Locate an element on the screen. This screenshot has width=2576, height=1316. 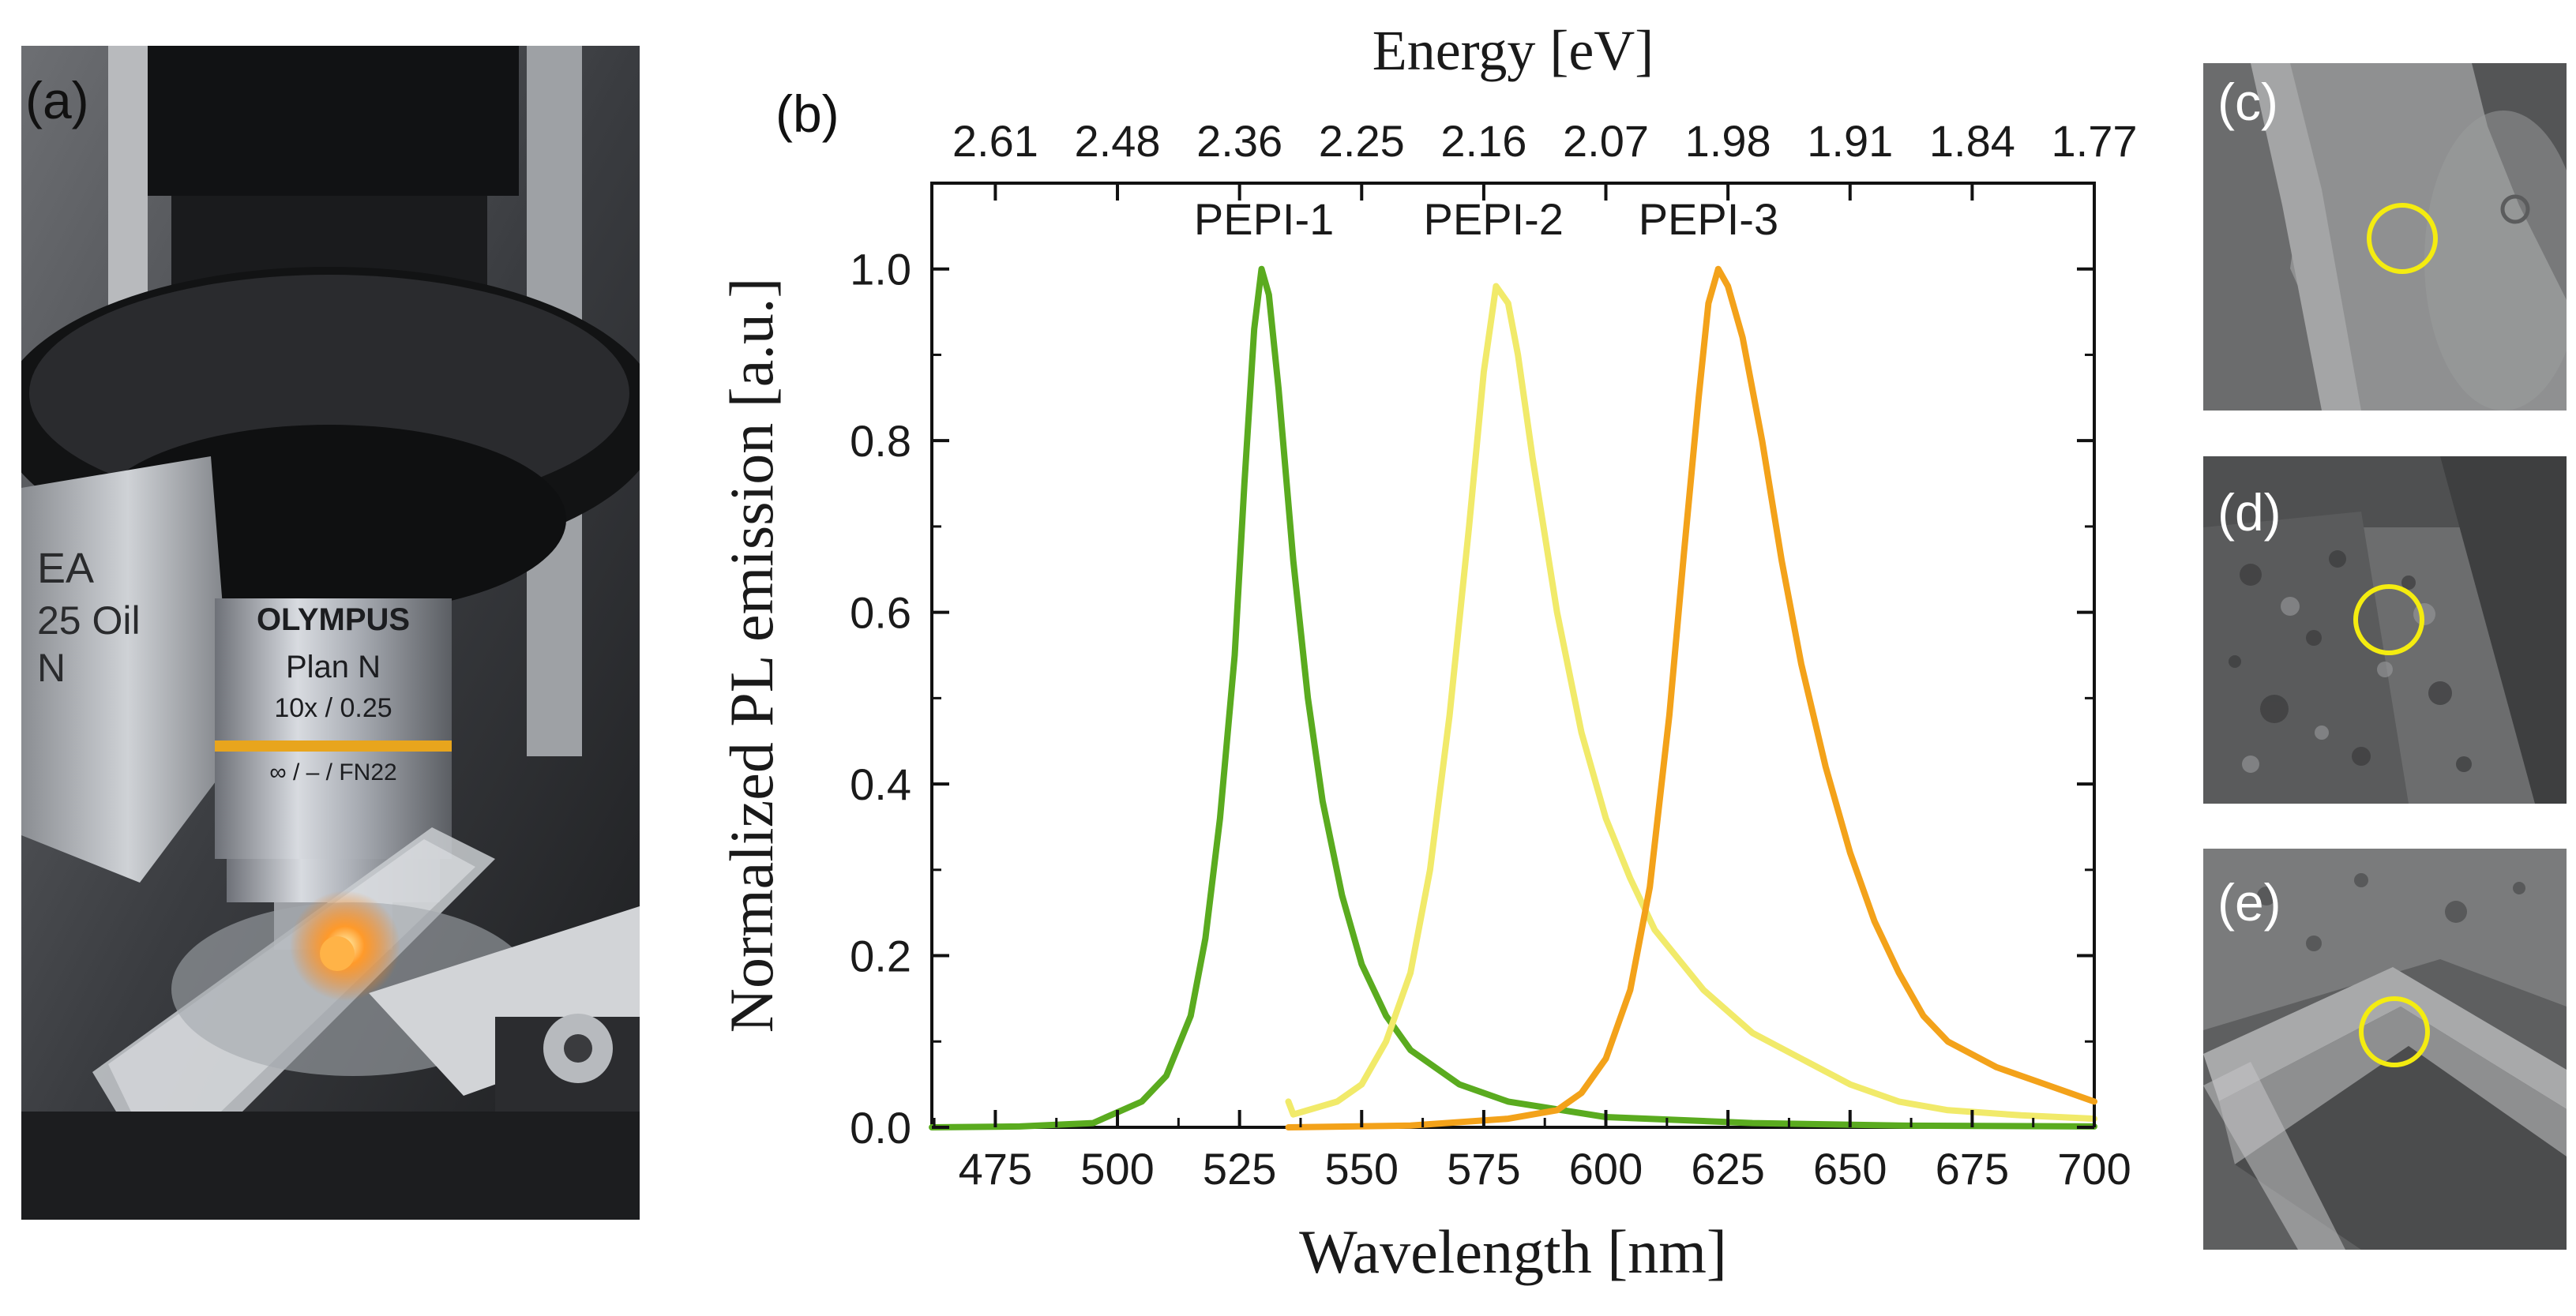
x-tick-label: 475 is located at coordinates (995, 1169).